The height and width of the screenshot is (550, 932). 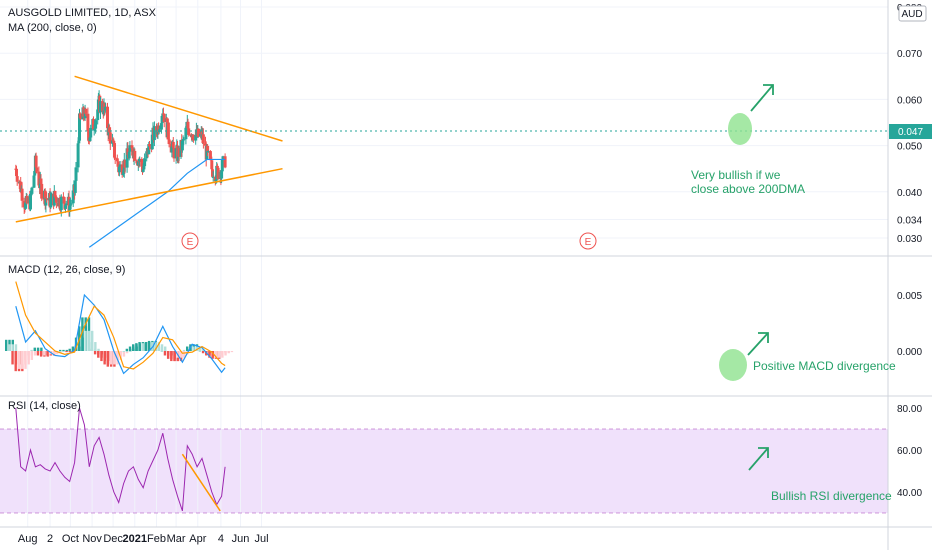 I want to click on earnings-marker-2: E, so click(x=588, y=241).